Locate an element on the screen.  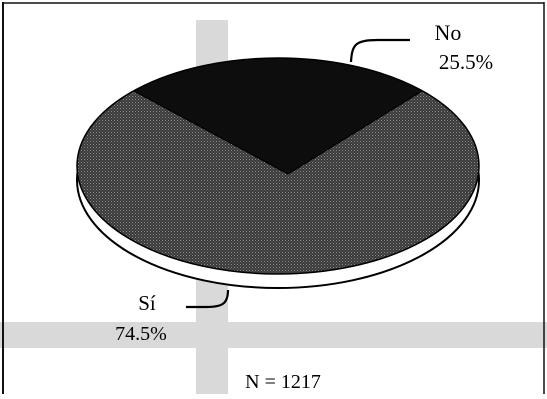
watermark-horizontal-bar is located at coordinates (273, 335).